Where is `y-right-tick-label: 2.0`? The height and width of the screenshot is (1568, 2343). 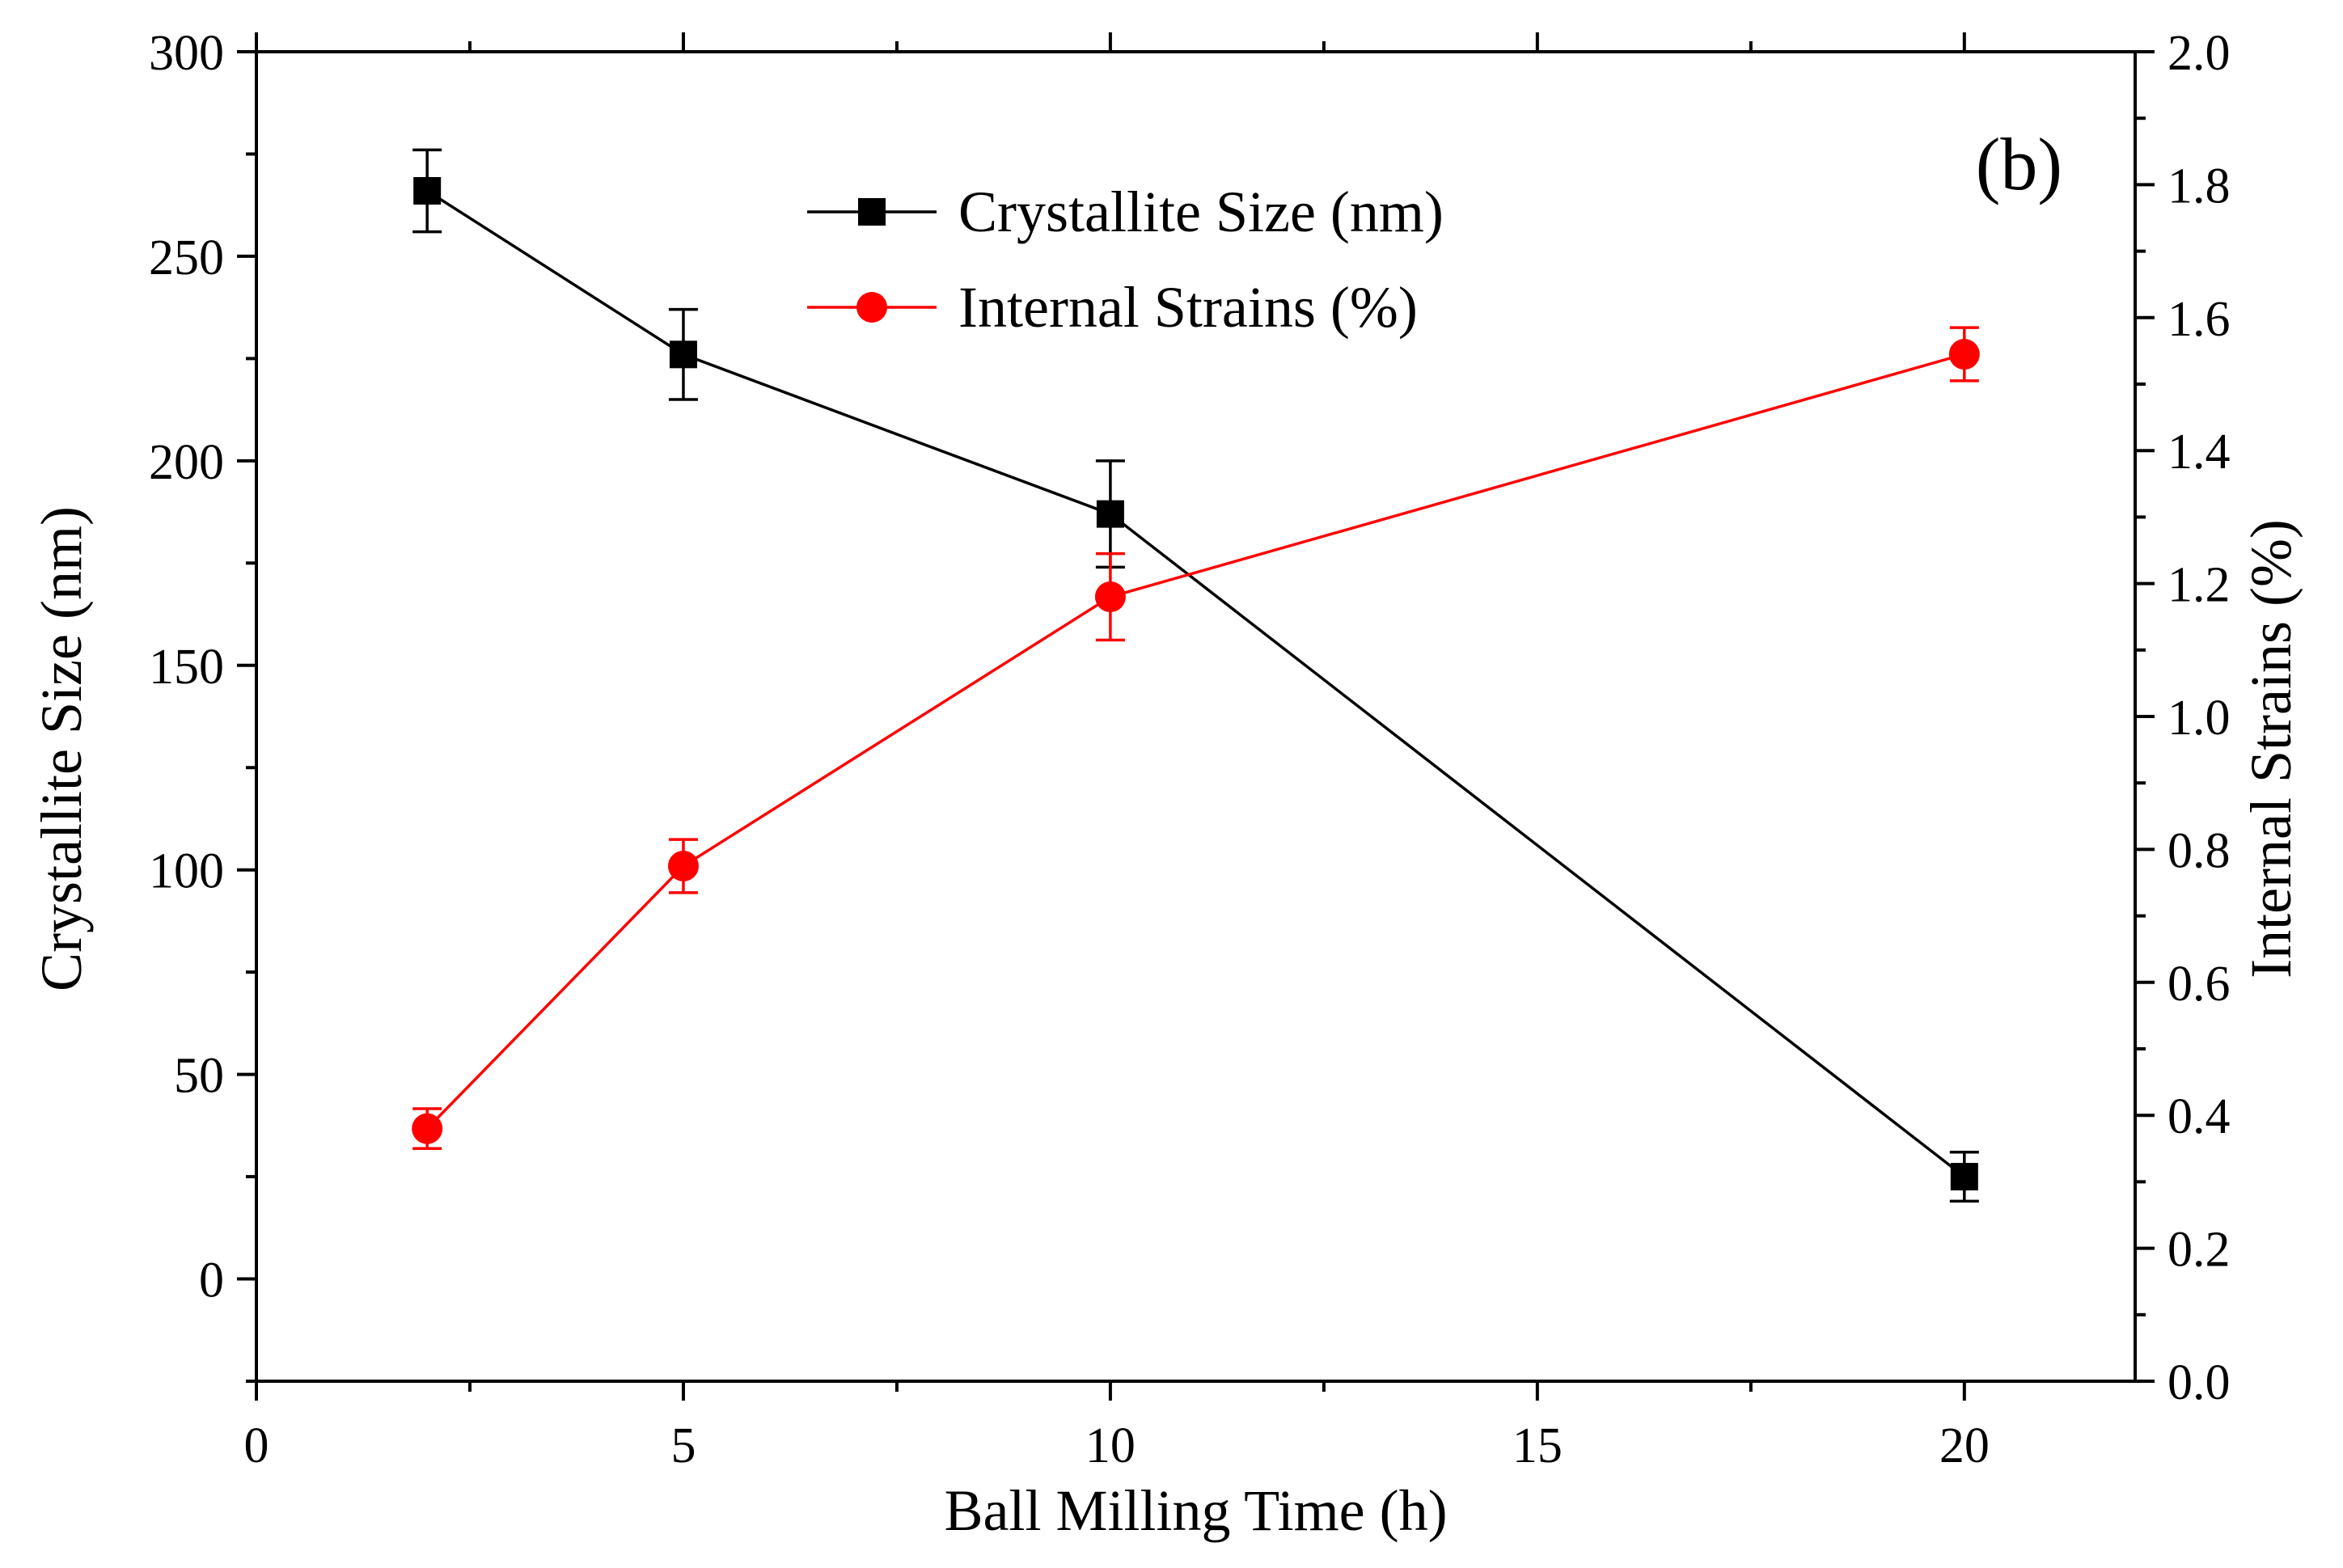
y-right-tick-label: 2.0 is located at coordinates (2199, 53).